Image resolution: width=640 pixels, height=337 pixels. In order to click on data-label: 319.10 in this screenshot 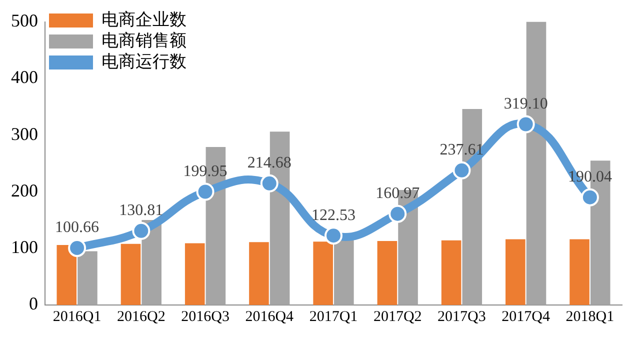, I will do `click(526, 103)`.